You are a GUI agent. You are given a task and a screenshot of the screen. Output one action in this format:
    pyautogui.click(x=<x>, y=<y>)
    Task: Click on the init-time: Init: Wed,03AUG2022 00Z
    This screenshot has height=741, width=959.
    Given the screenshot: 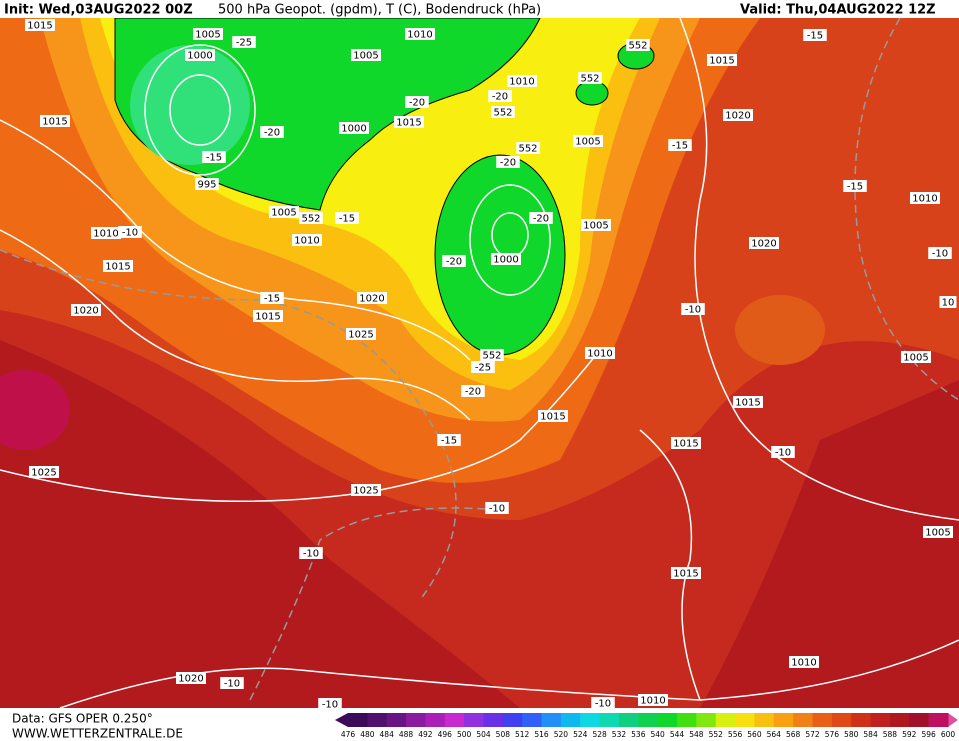 What is the action you would take?
    pyautogui.click(x=98, y=10)
    